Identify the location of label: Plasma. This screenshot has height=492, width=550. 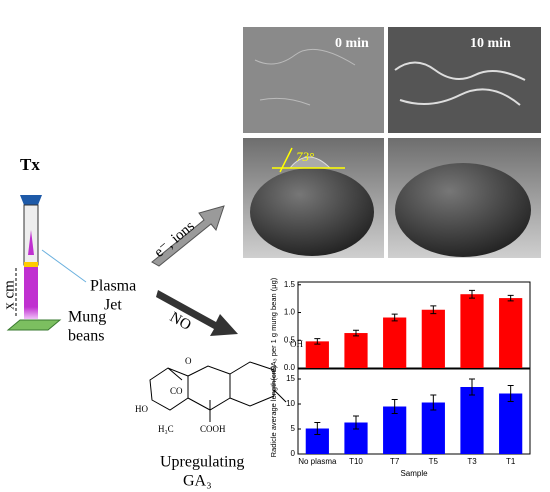
(113, 286).